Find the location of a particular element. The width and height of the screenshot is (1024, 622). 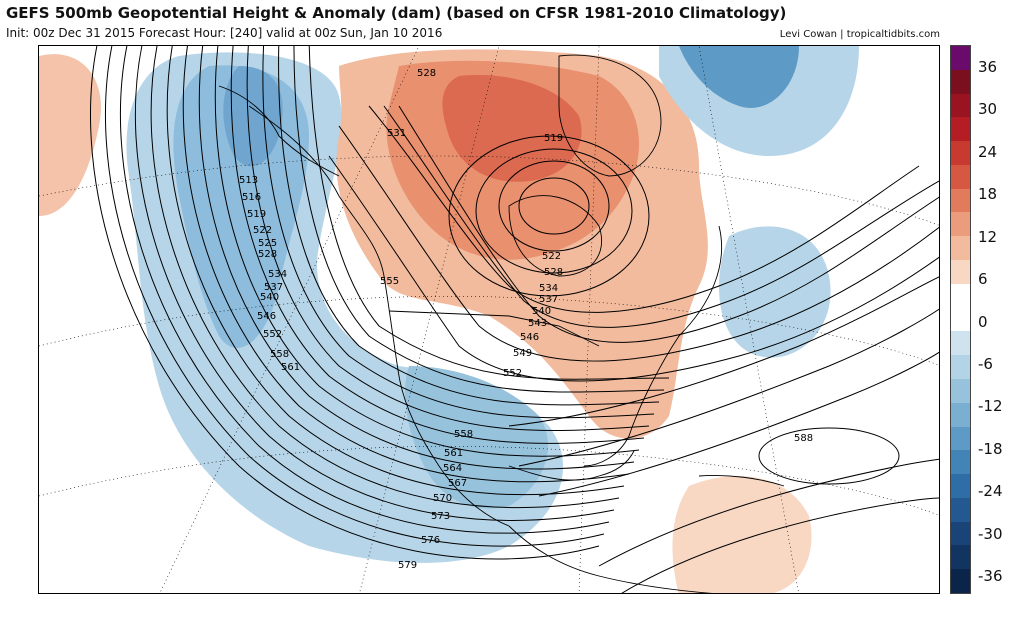

colorbar-tick-label: -24 is located at coordinates (990, 491).